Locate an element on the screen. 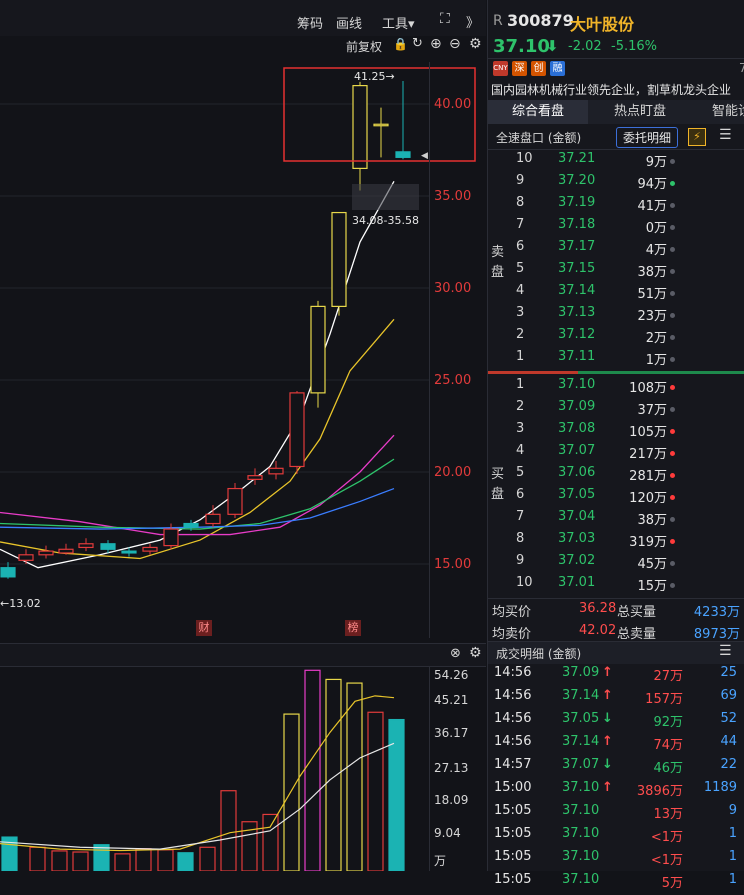 This screenshot has height=895, width=744. stock-name: 大叶股份 is located at coordinates (602, 24).